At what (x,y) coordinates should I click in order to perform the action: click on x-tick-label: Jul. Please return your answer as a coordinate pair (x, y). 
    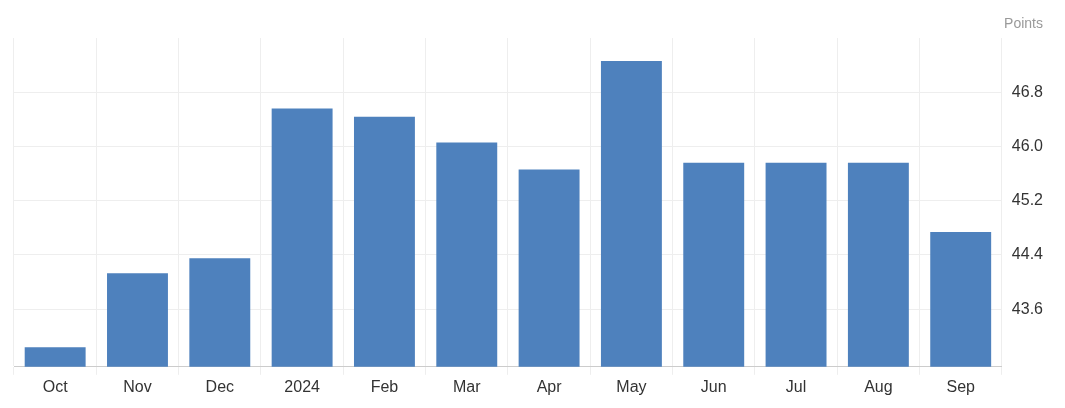
    Looking at the image, I should click on (796, 386).